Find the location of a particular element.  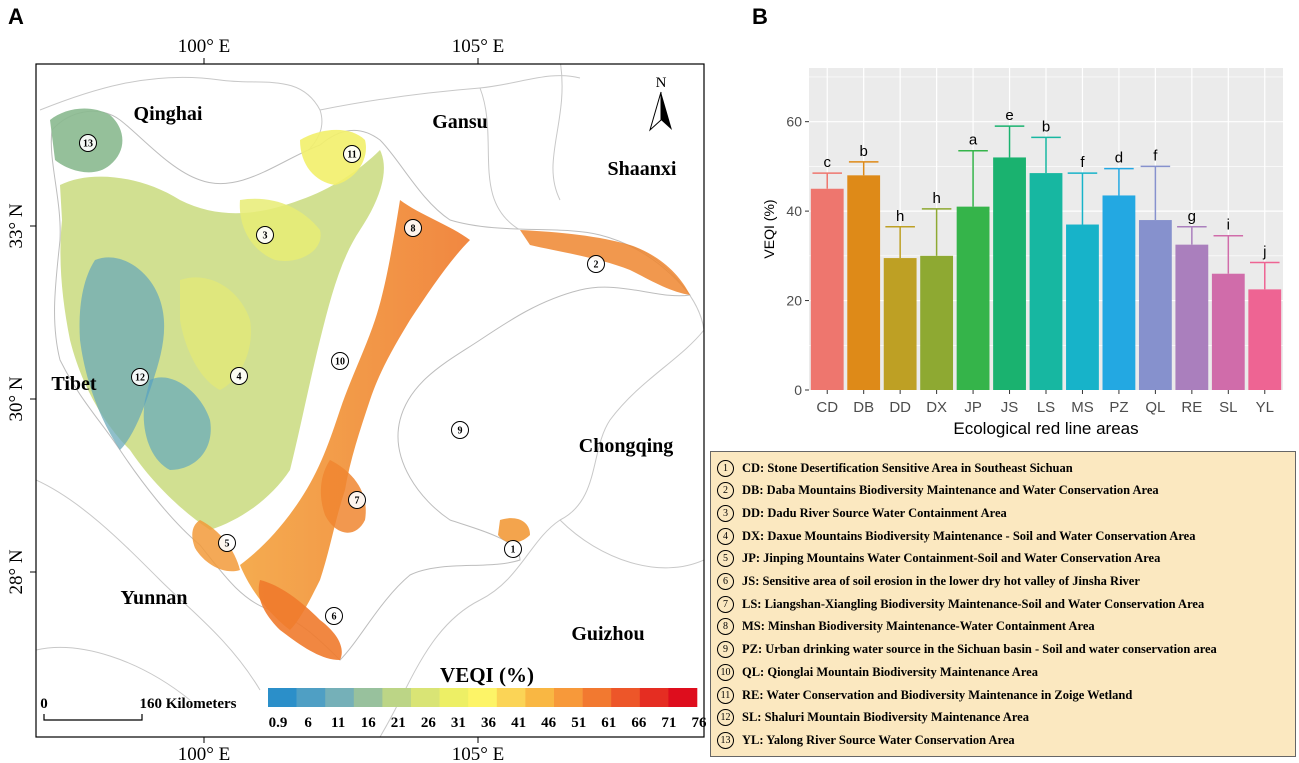

svg-text: 5 is located at coordinates (227, 544).